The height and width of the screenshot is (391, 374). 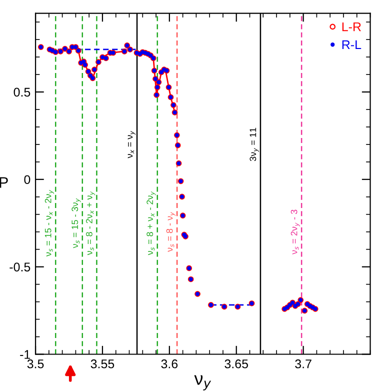 I want to click on x-tick-label: 3.65, so click(x=236, y=363).